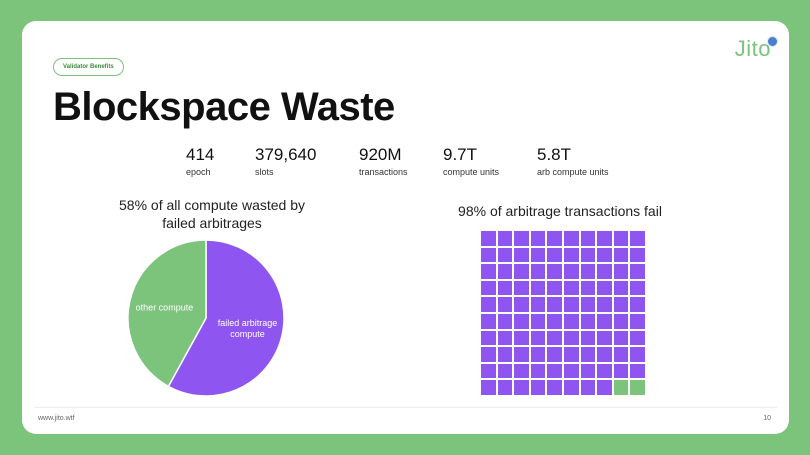  What do you see at coordinates (383, 172) in the screenshot?
I see `stat-label: transactions` at bounding box center [383, 172].